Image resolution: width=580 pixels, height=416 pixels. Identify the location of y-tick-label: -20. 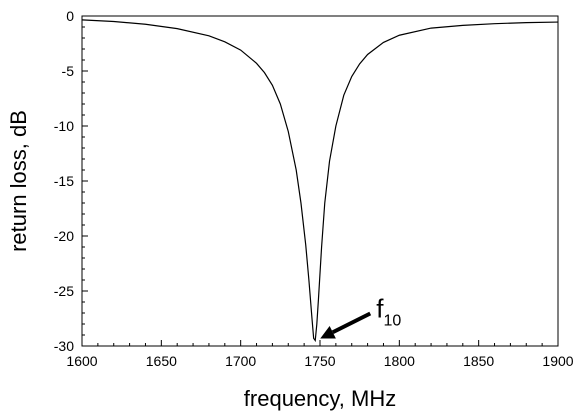
(64, 236).